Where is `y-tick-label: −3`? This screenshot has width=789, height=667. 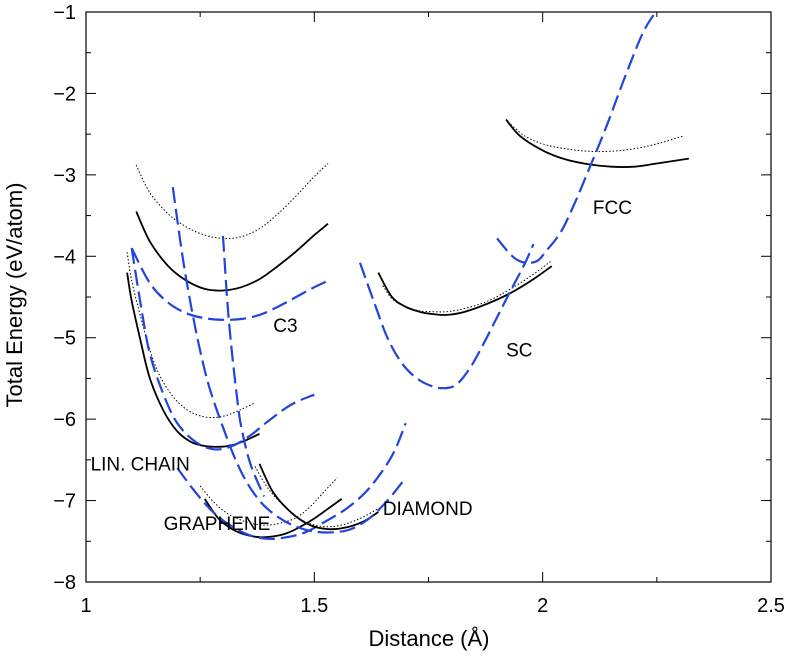
y-tick-label: −3 is located at coordinates (64, 176).